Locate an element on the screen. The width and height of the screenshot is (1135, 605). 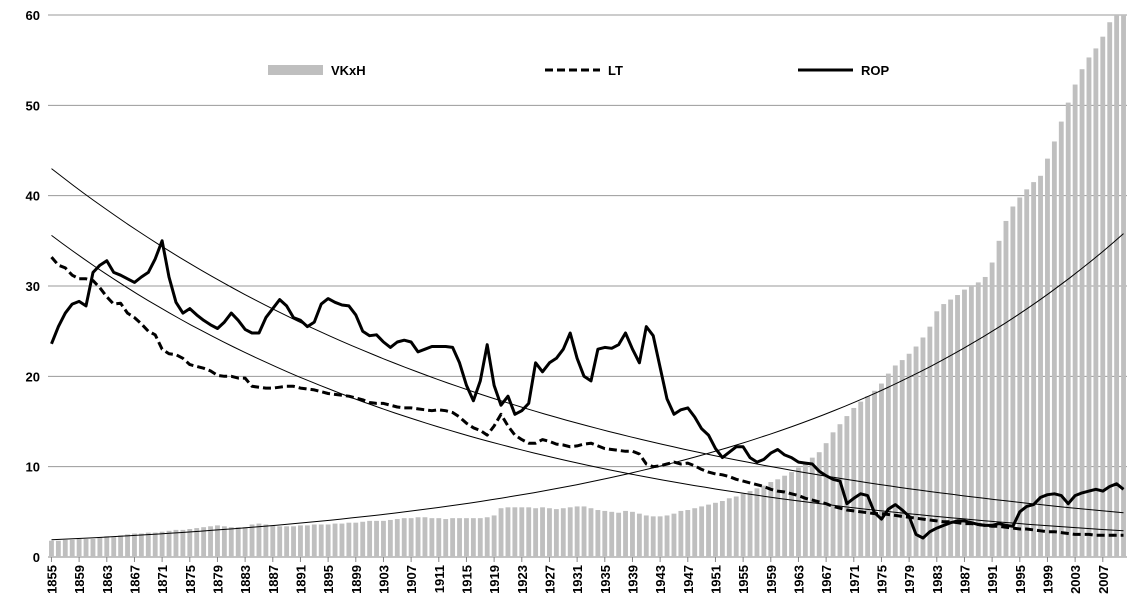
y-tick-label: 30 is located at coordinates (33, 286).